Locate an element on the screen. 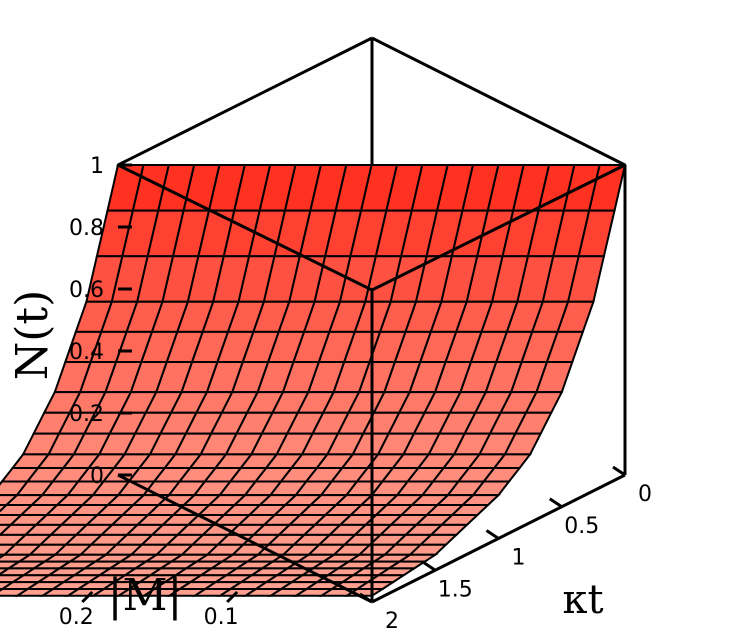 The width and height of the screenshot is (740, 641). front-top-left-edge is located at coordinates (245, 227).